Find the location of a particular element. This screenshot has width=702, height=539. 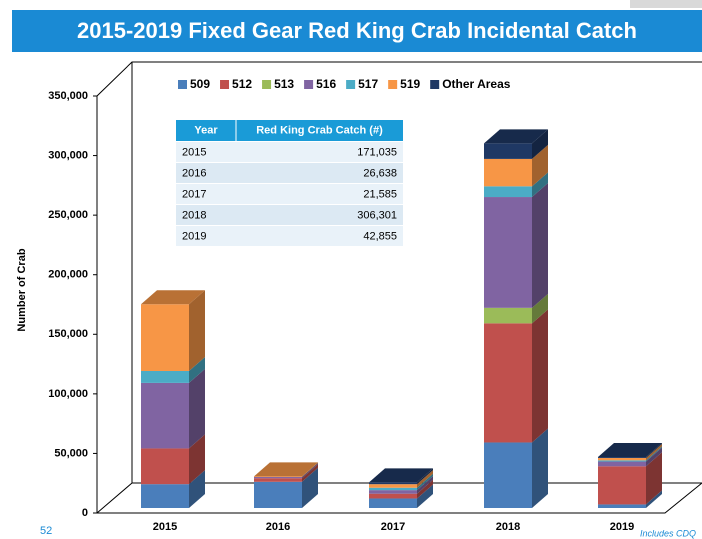

table-cell: 42,855 is located at coordinates (380, 236).